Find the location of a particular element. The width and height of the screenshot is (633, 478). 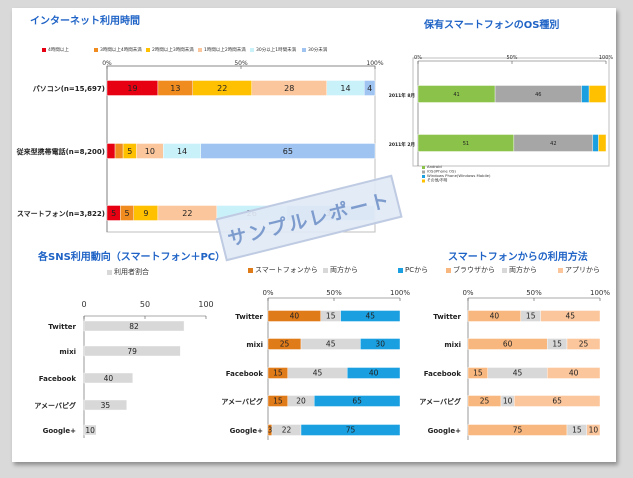

sns-category-label: Facebook is located at coordinates (58, 379).